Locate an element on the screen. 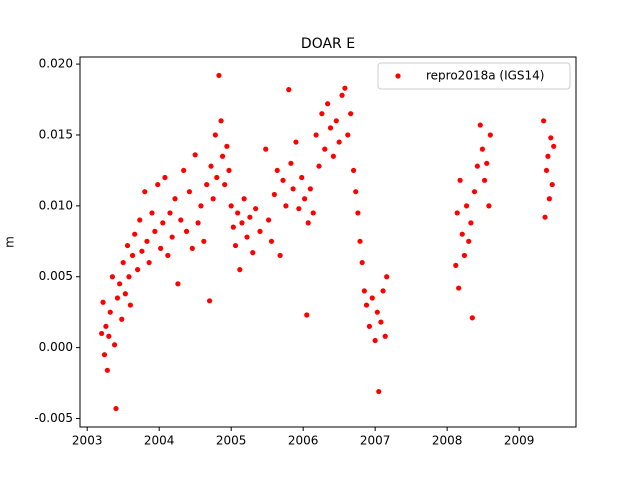  y-tick-label: 0.010 is located at coordinates (56, 205).